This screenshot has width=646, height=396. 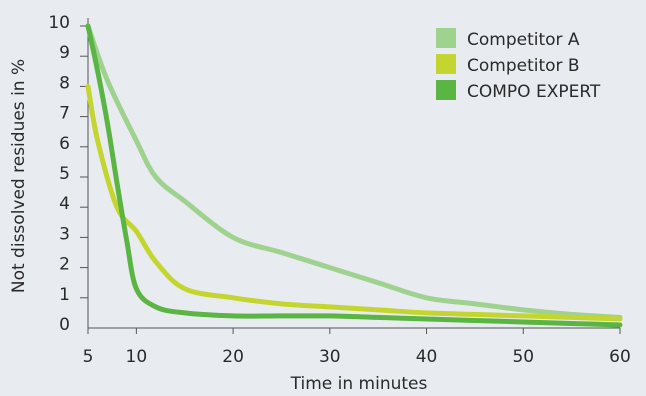 What do you see at coordinates (88, 357) in the screenshot?
I see `x-tick-label: 5` at bounding box center [88, 357].